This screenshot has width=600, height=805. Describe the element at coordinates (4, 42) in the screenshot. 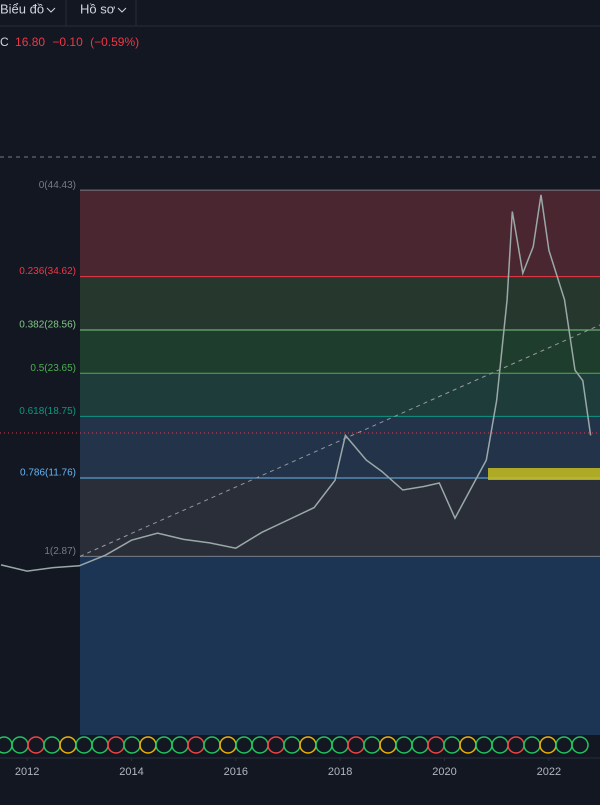

I see `symbol: C` at that location.